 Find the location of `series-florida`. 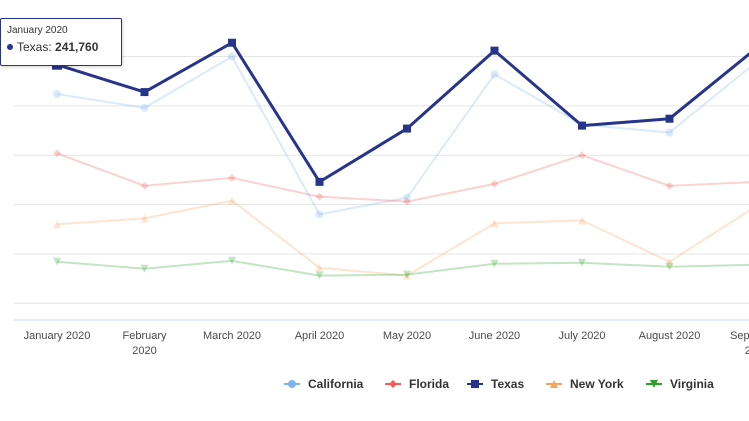

series-florida is located at coordinates (401, 177).